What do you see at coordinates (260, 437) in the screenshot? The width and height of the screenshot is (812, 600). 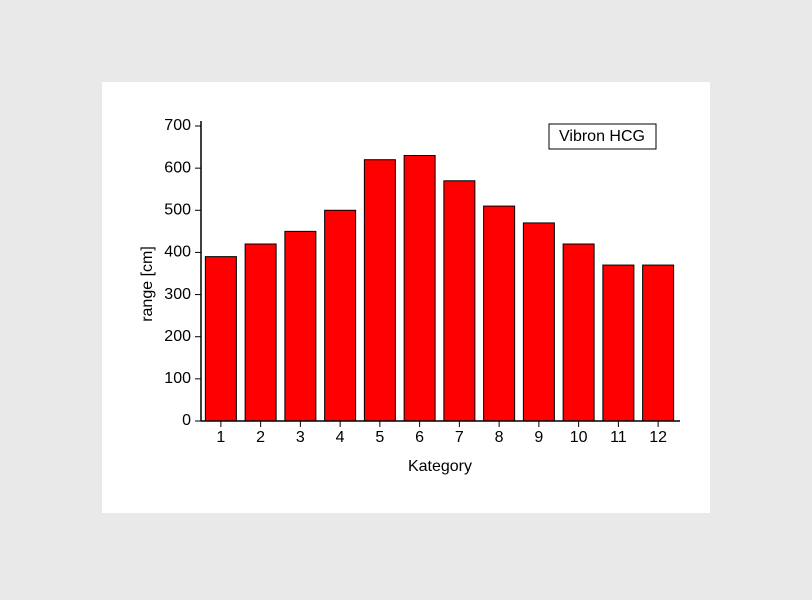 I see `x-tick-label: 2` at bounding box center [260, 437].